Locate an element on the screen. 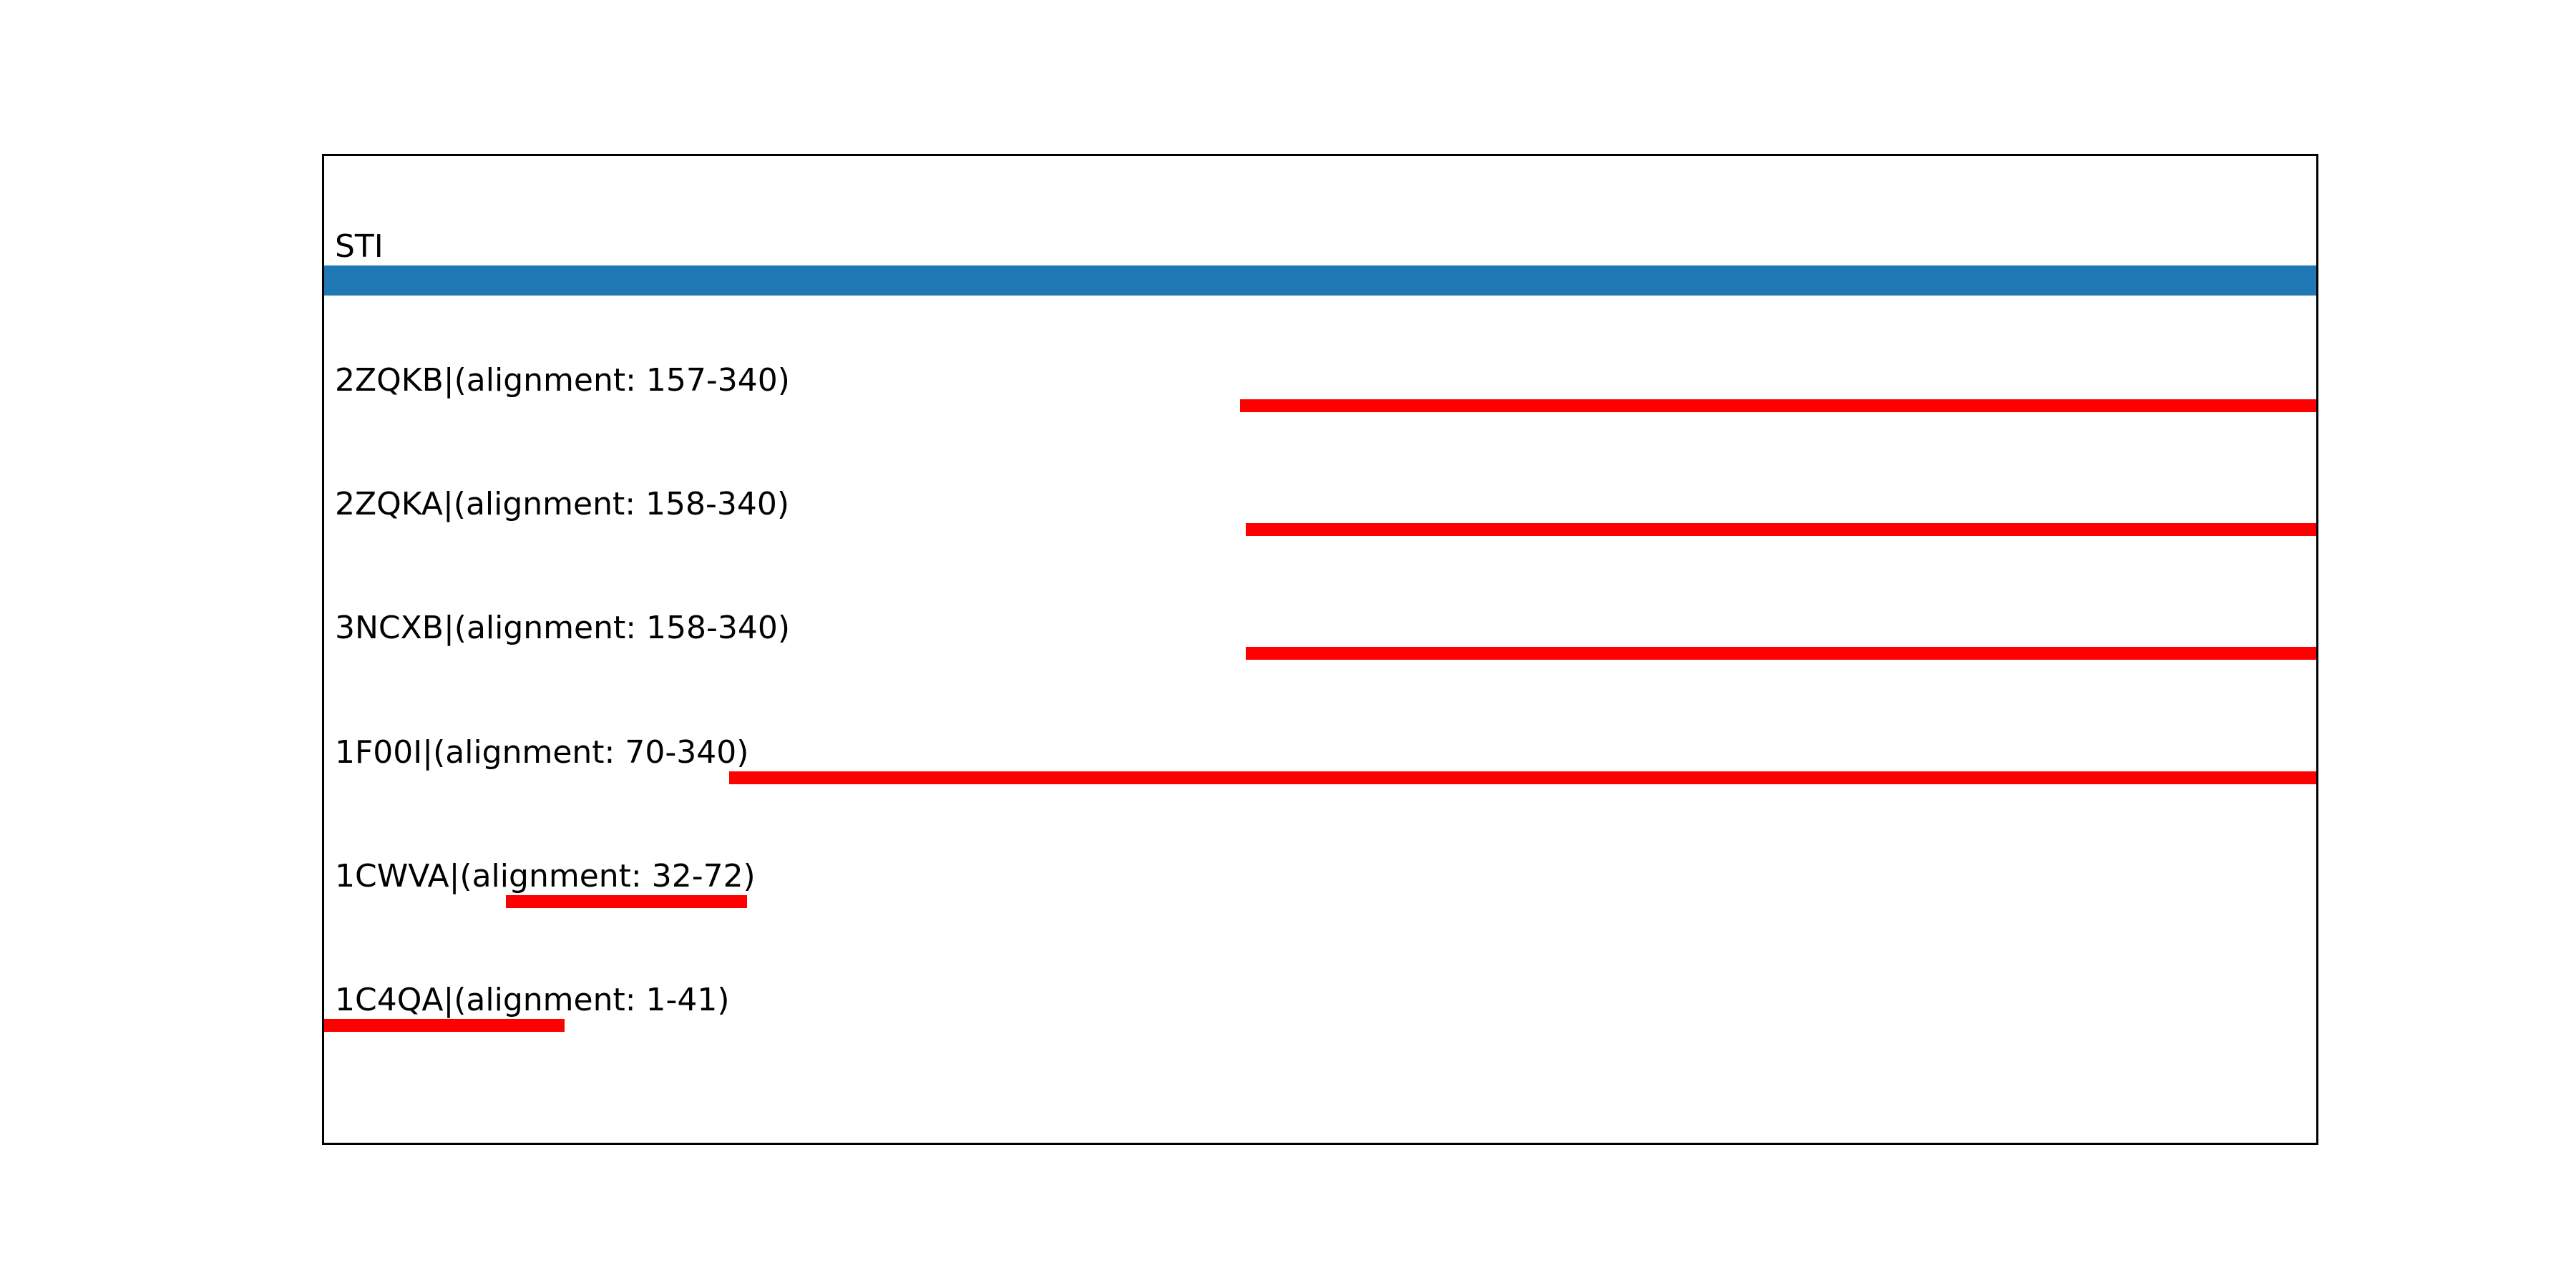 The width and height of the screenshot is (2576, 1288). hit-1c4qa-coverage-bar is located at coordinates (444, 1025).